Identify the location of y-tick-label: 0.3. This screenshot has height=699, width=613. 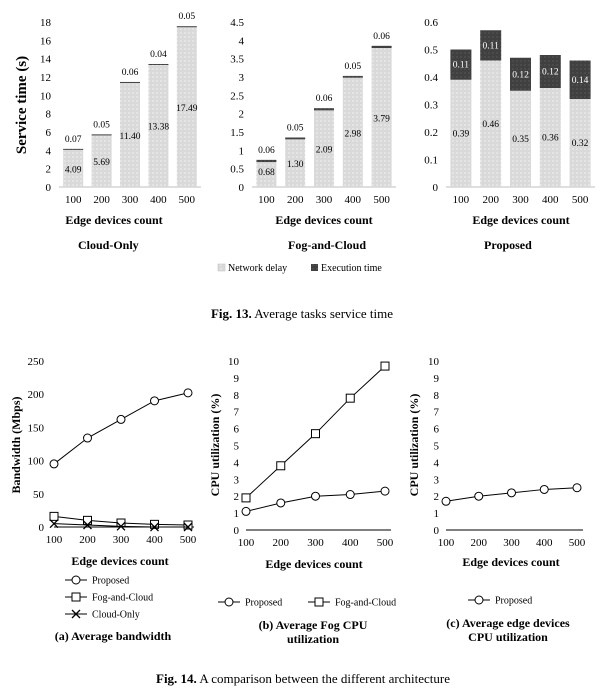
(431, 106).